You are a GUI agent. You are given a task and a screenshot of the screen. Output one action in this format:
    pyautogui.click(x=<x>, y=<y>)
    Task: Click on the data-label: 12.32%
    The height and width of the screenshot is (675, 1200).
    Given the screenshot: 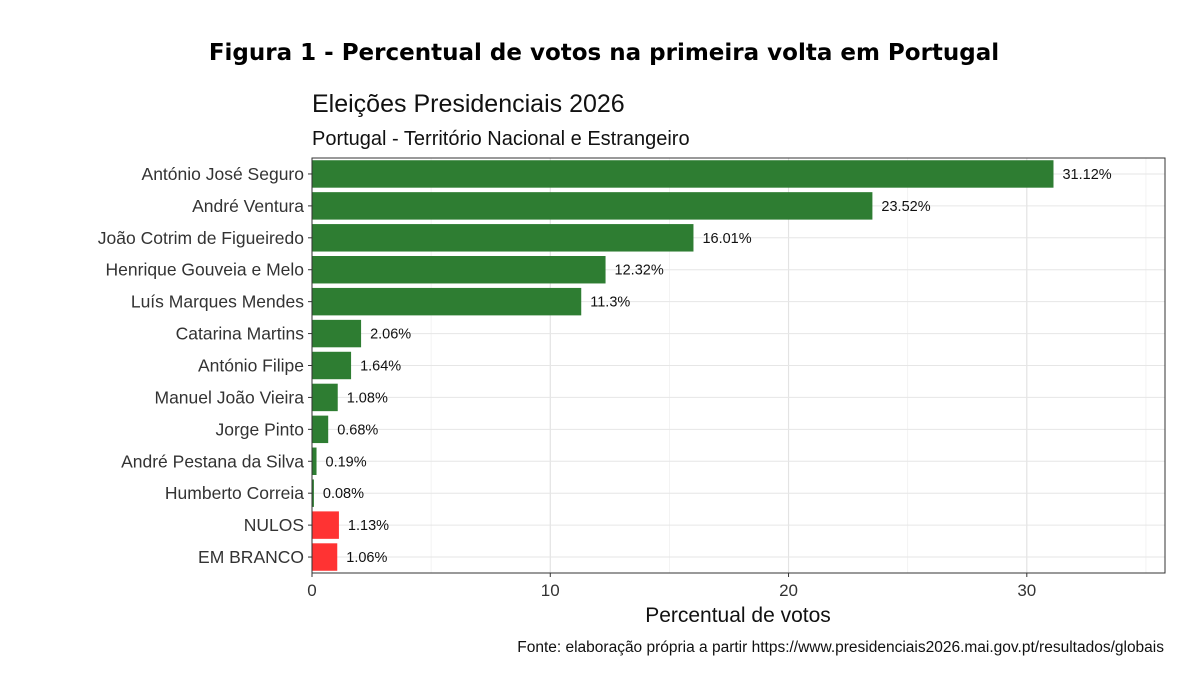 What is the action you would take?
    pyautogui.click(x=639, y=271)
    